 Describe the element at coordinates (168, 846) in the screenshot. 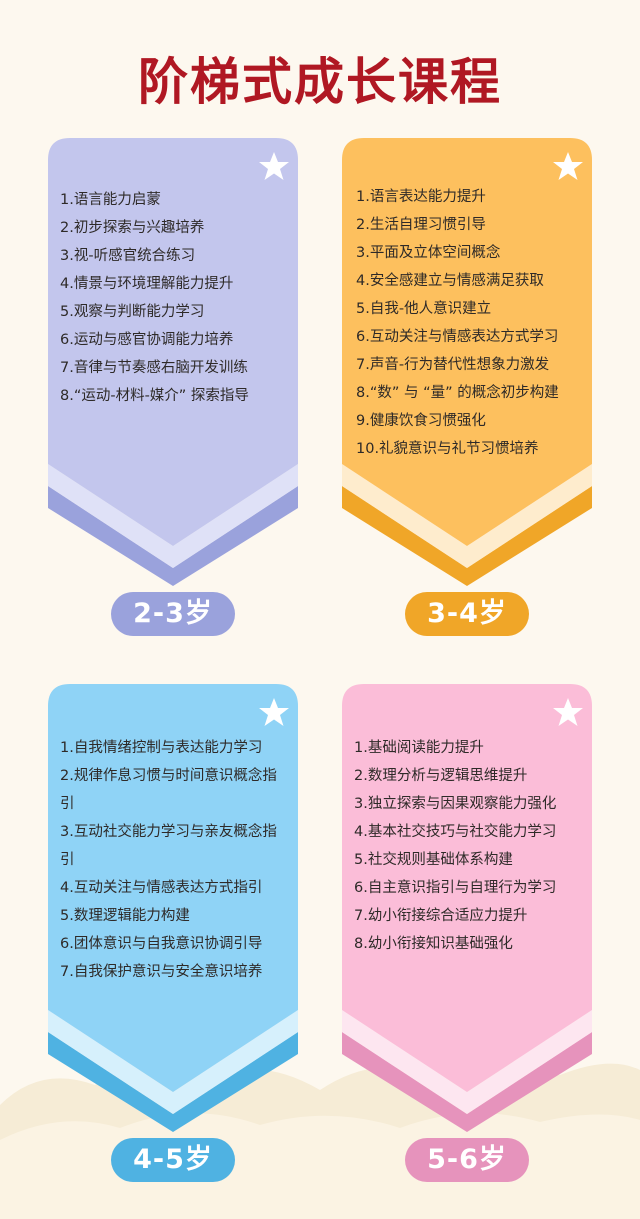

I see `list-item: 3.互动社交能力学习与亲友概念指引` at that location.